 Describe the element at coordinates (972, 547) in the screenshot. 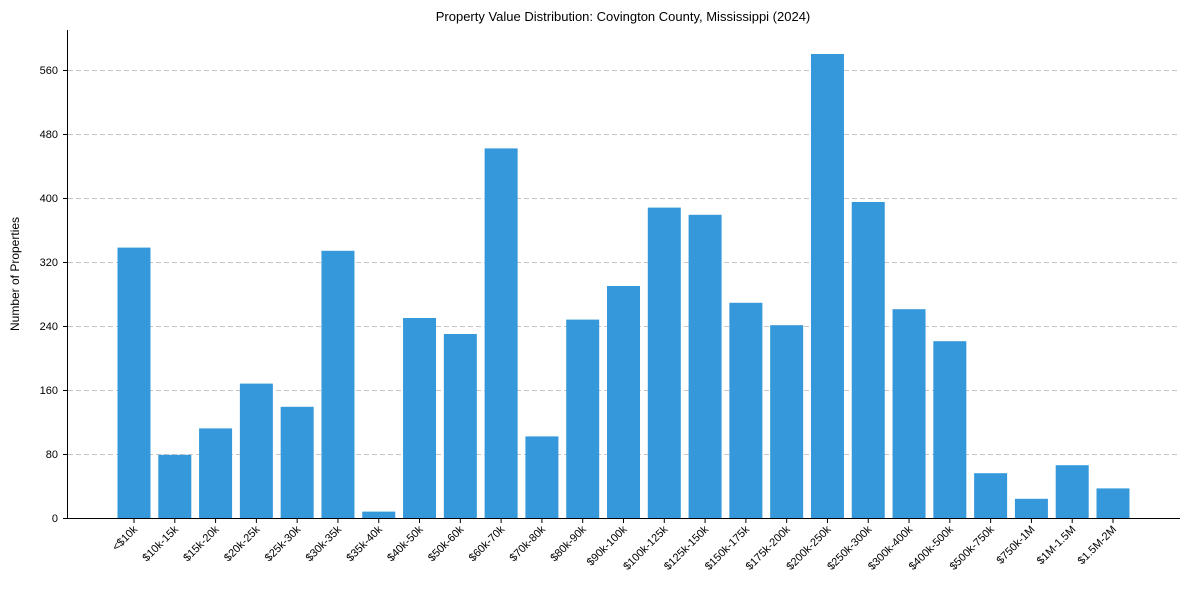

I see `x-tick-label: $500k-750k` at that location.